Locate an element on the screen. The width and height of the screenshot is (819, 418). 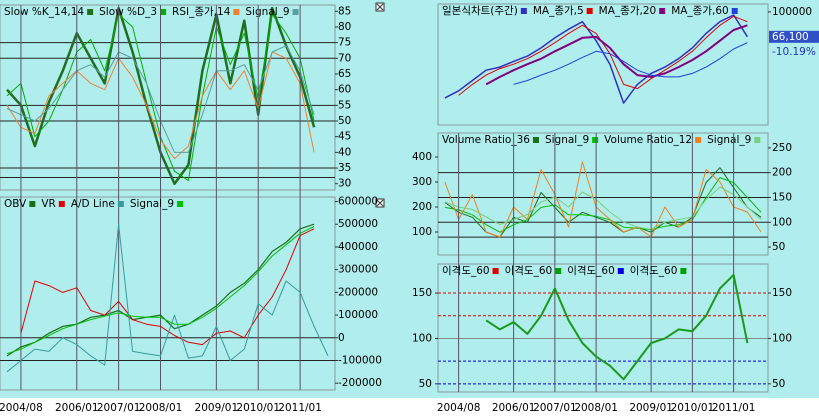
y-tick-label: 45 is located at coordinates (344, 137).